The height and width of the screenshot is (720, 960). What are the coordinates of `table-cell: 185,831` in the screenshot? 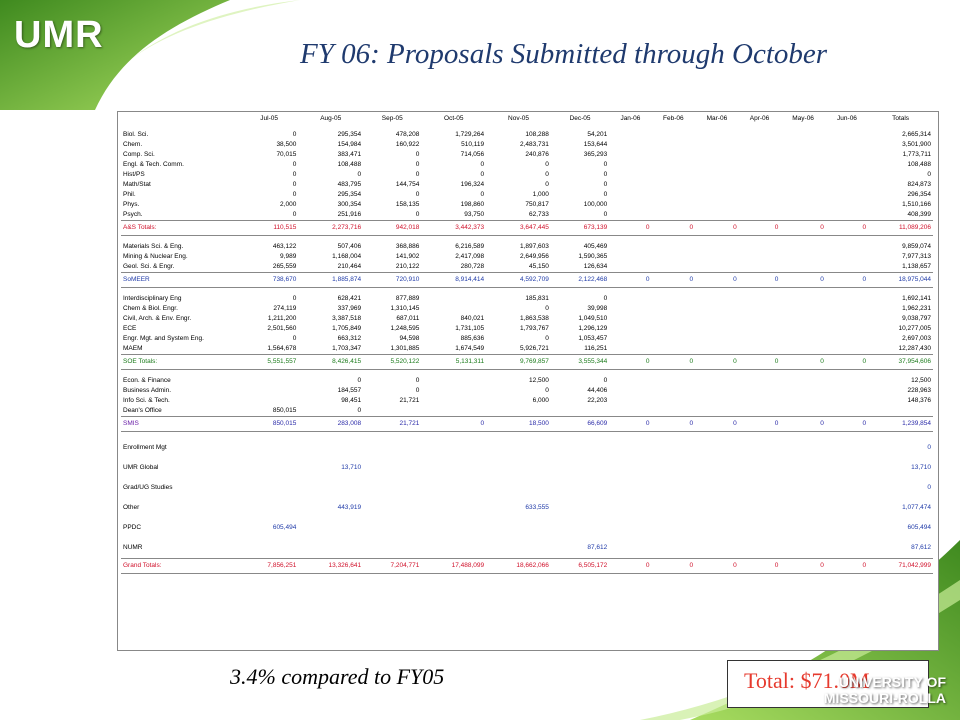 It's located at (537, 298).